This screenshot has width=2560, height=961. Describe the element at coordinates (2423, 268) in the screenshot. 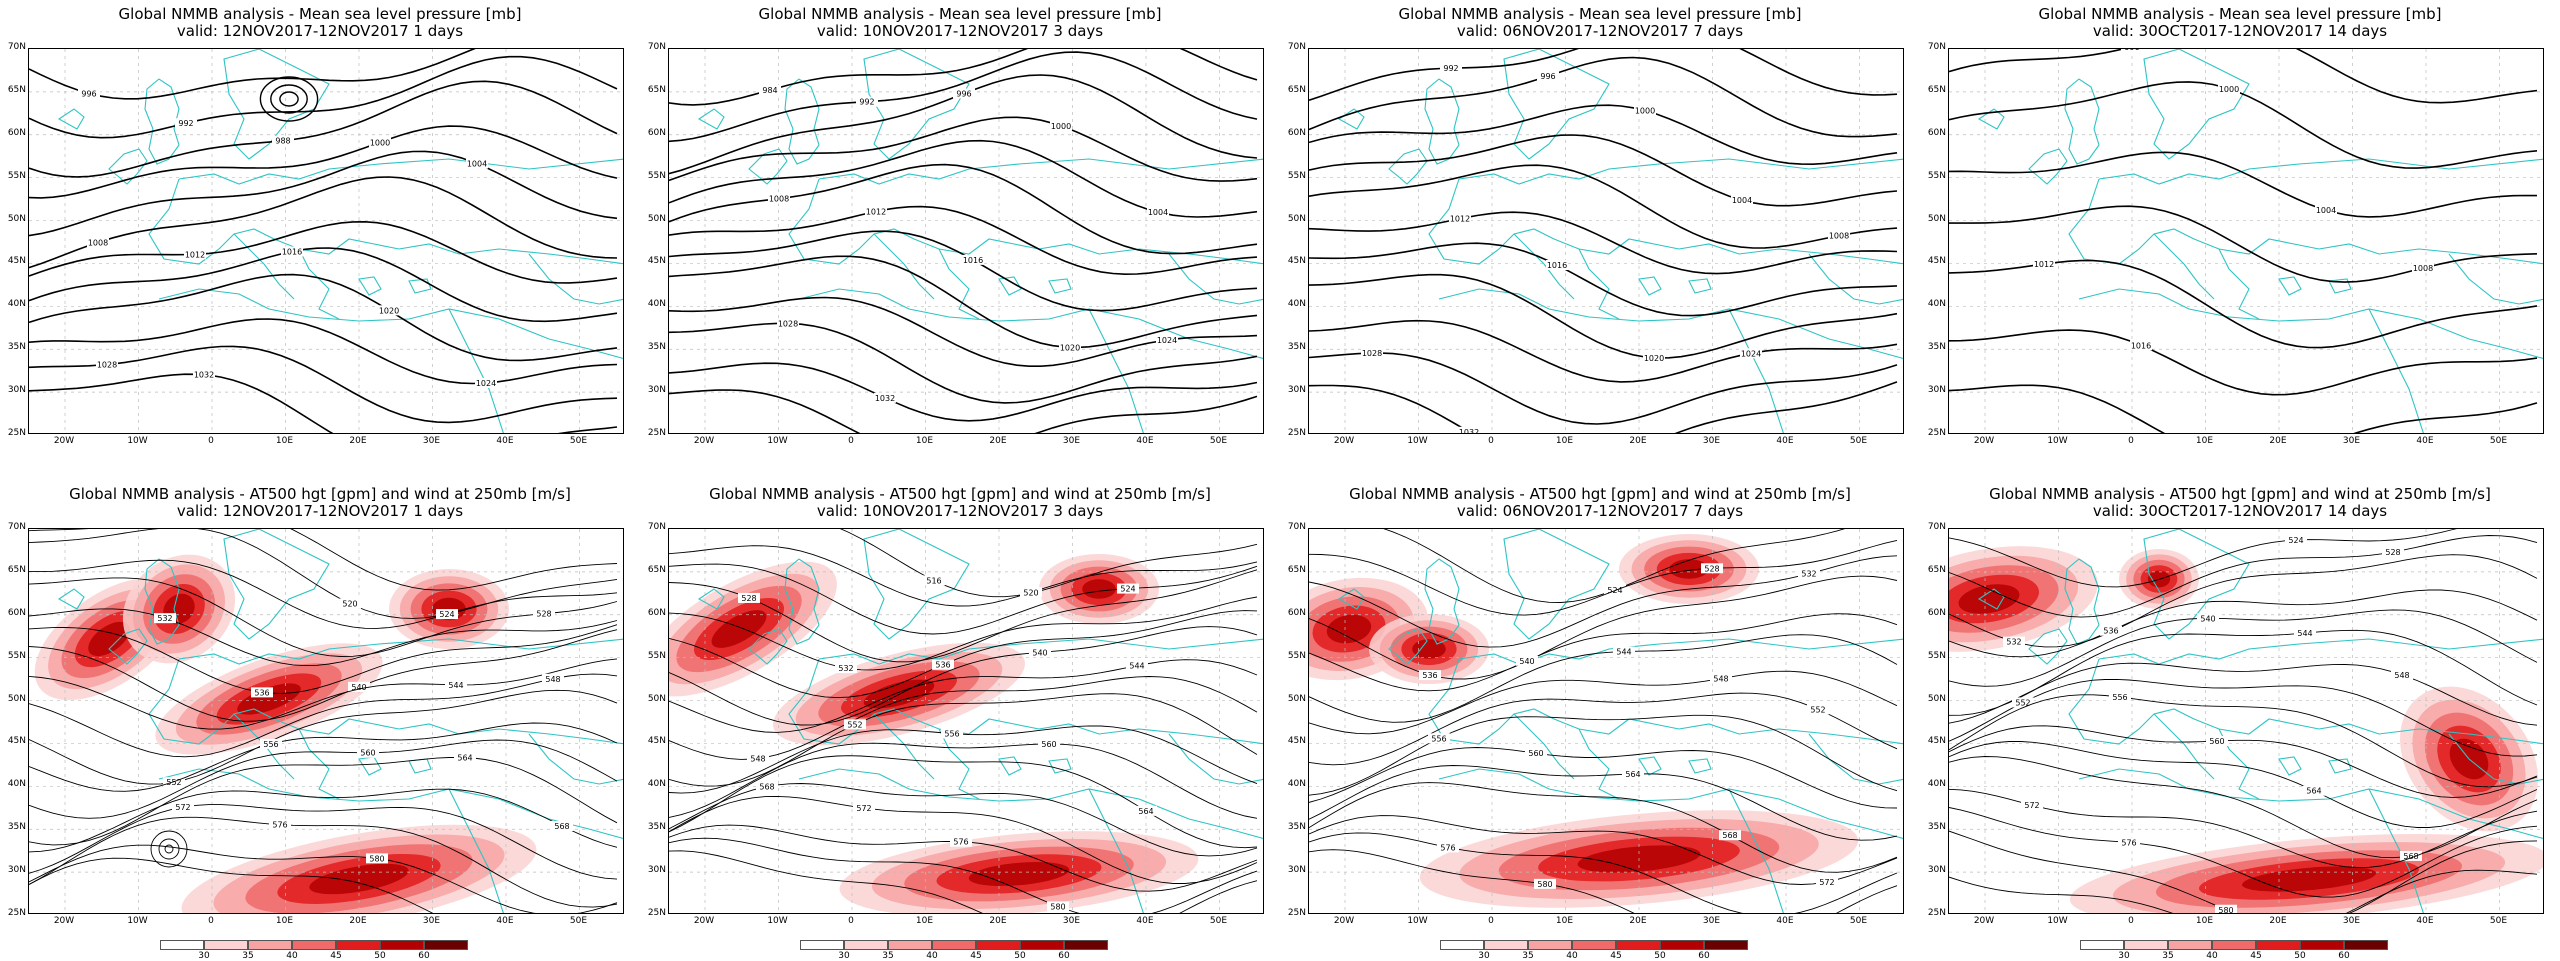

I see `isoline-label: 1008` at that location.